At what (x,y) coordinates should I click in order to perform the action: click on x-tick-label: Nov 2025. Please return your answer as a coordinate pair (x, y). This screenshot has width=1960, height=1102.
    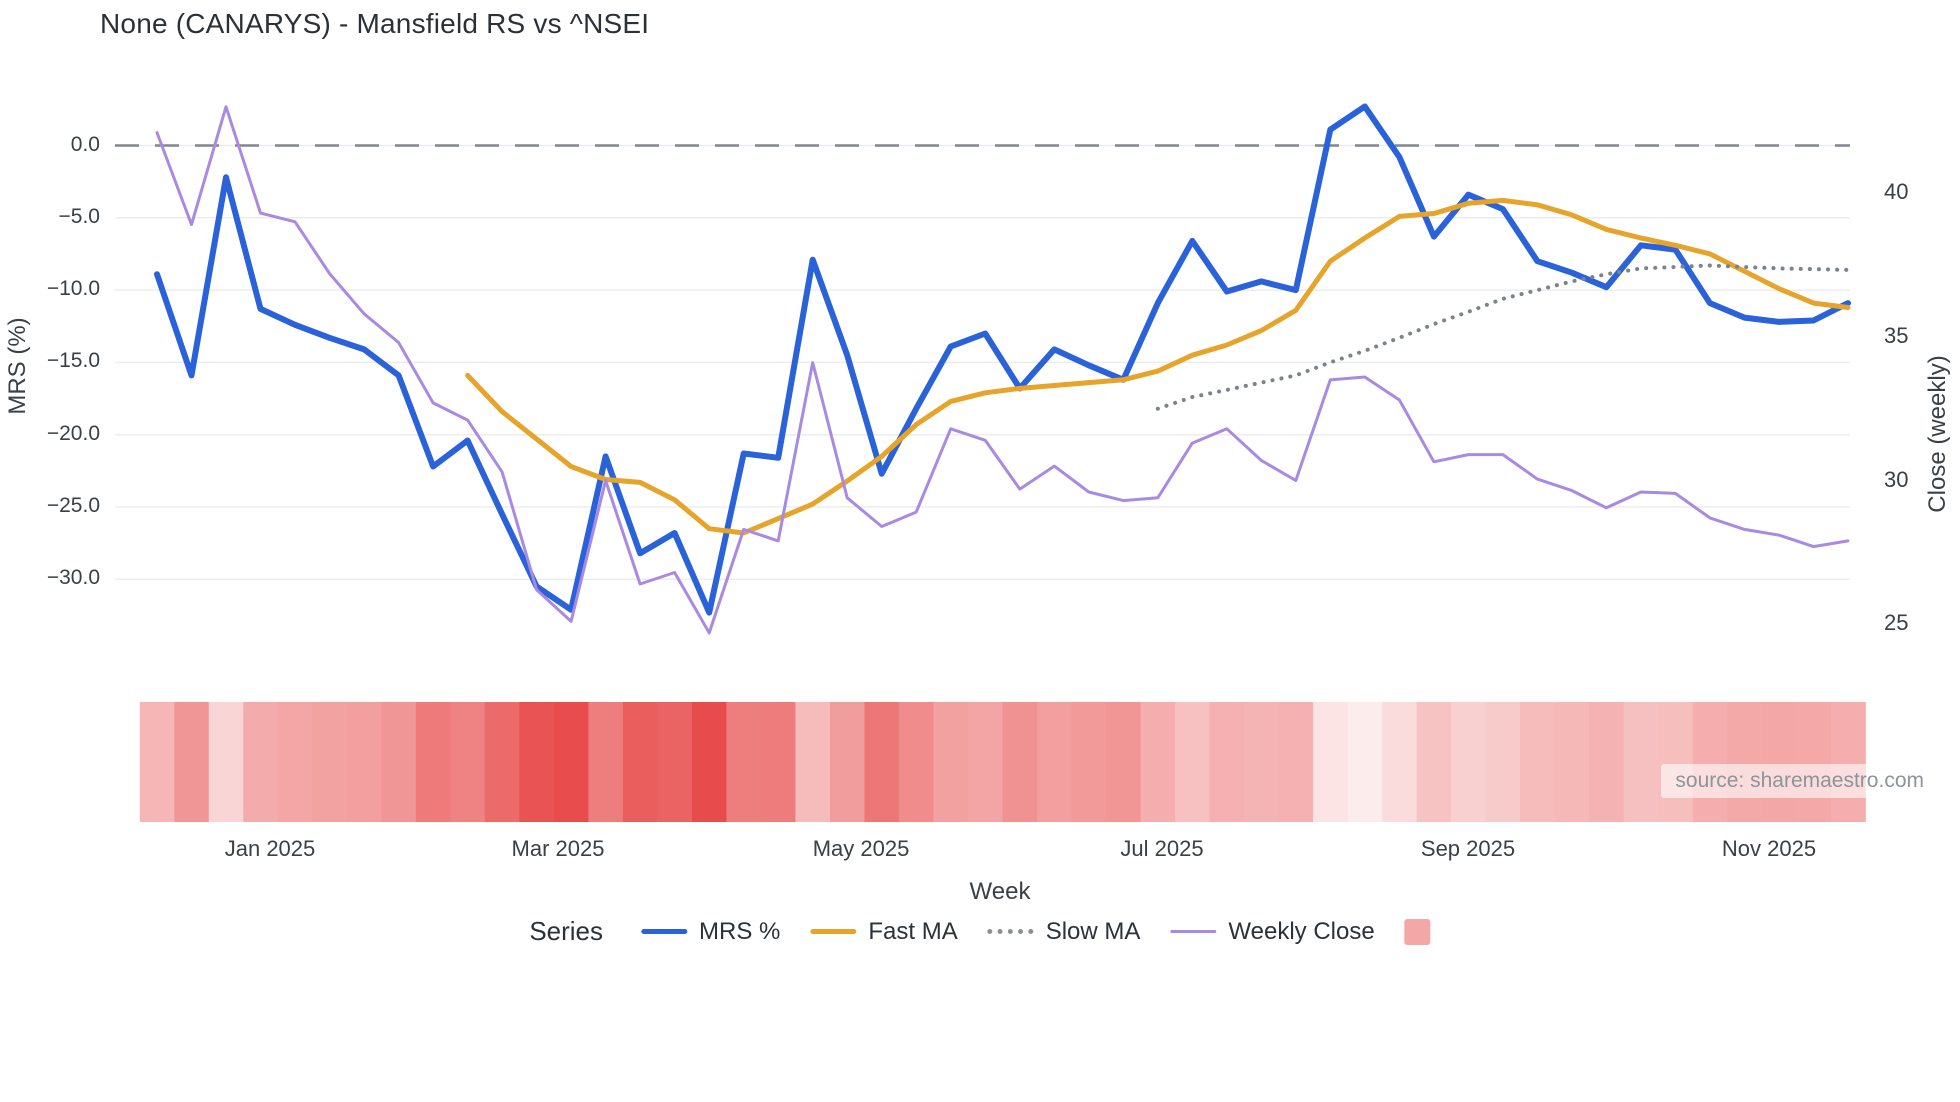
    Looking at the image, I should click on (1769, 848).